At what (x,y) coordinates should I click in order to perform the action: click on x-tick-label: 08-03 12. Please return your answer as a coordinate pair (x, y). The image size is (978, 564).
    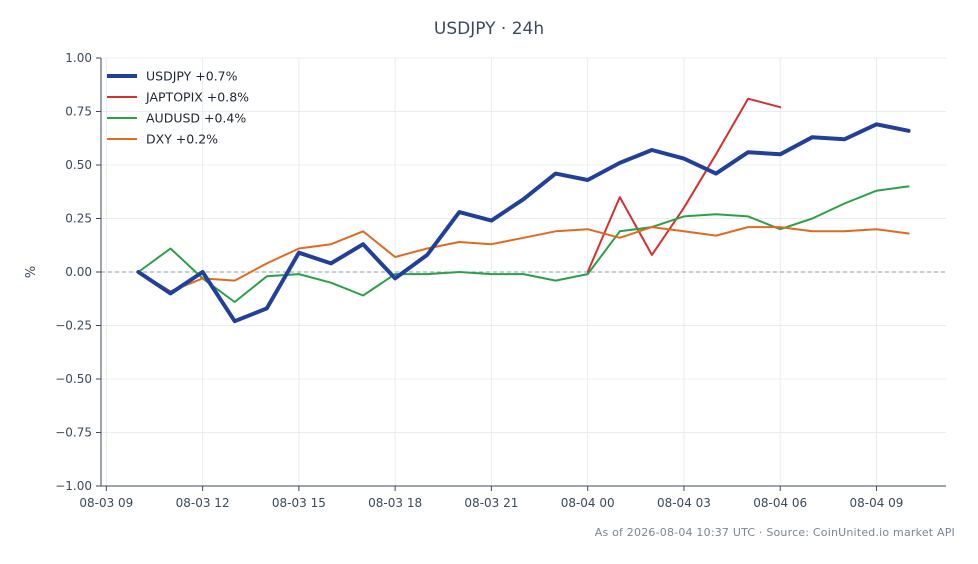
    Looking at the image, I should click on (203, 503).